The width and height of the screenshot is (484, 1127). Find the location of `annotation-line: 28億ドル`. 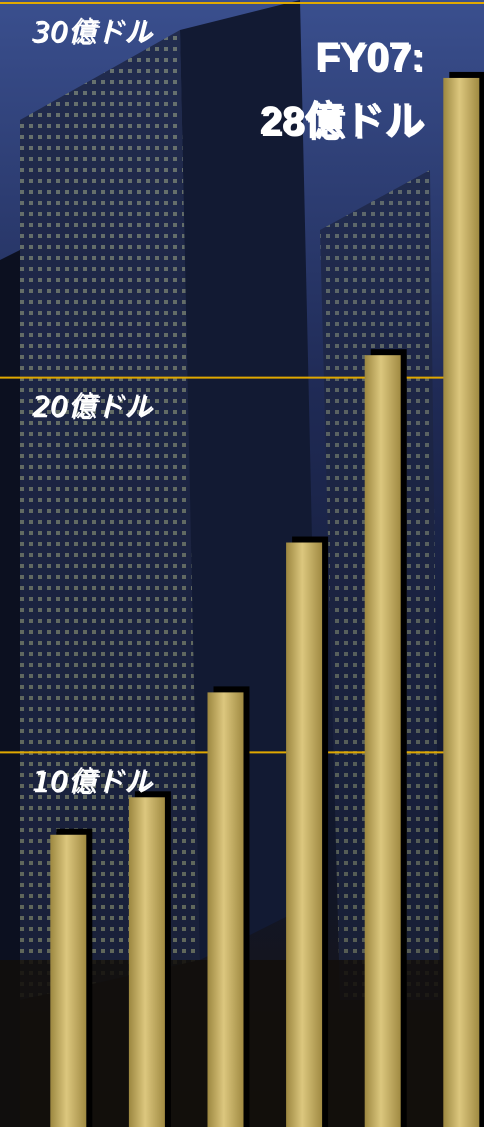

annotation-line: 28億ドル is located at coordinates (342, 121).